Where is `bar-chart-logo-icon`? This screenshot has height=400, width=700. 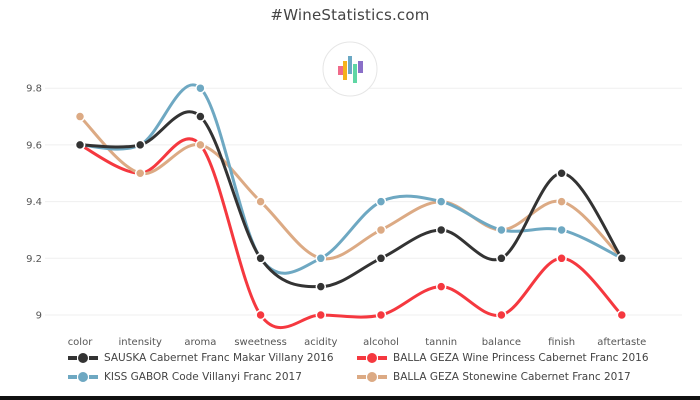 bar-chart-logo-icon is located at coordinates (350, 69).